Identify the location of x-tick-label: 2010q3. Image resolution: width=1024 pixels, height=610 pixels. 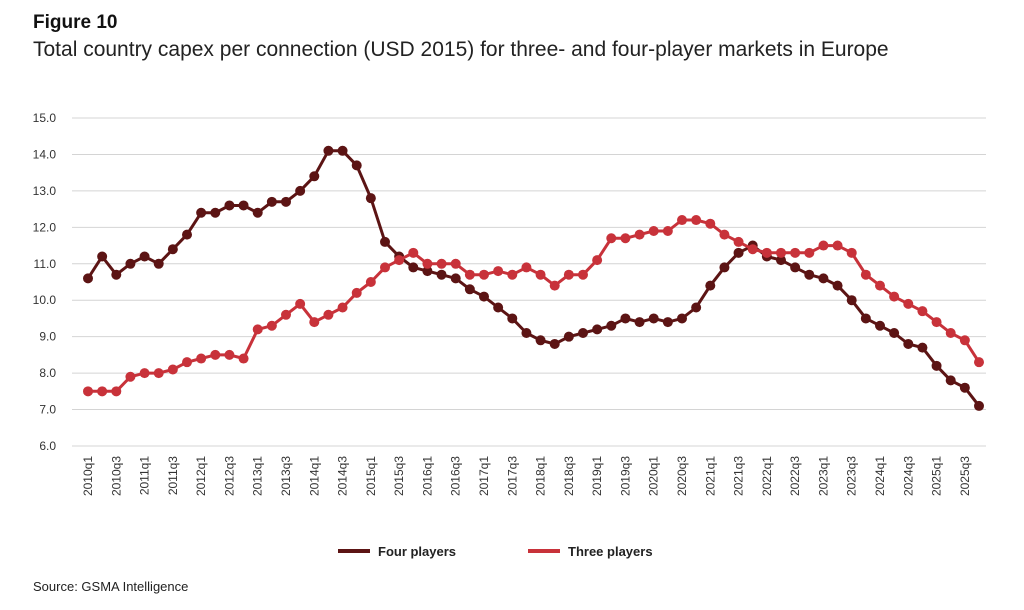
(116, 476).